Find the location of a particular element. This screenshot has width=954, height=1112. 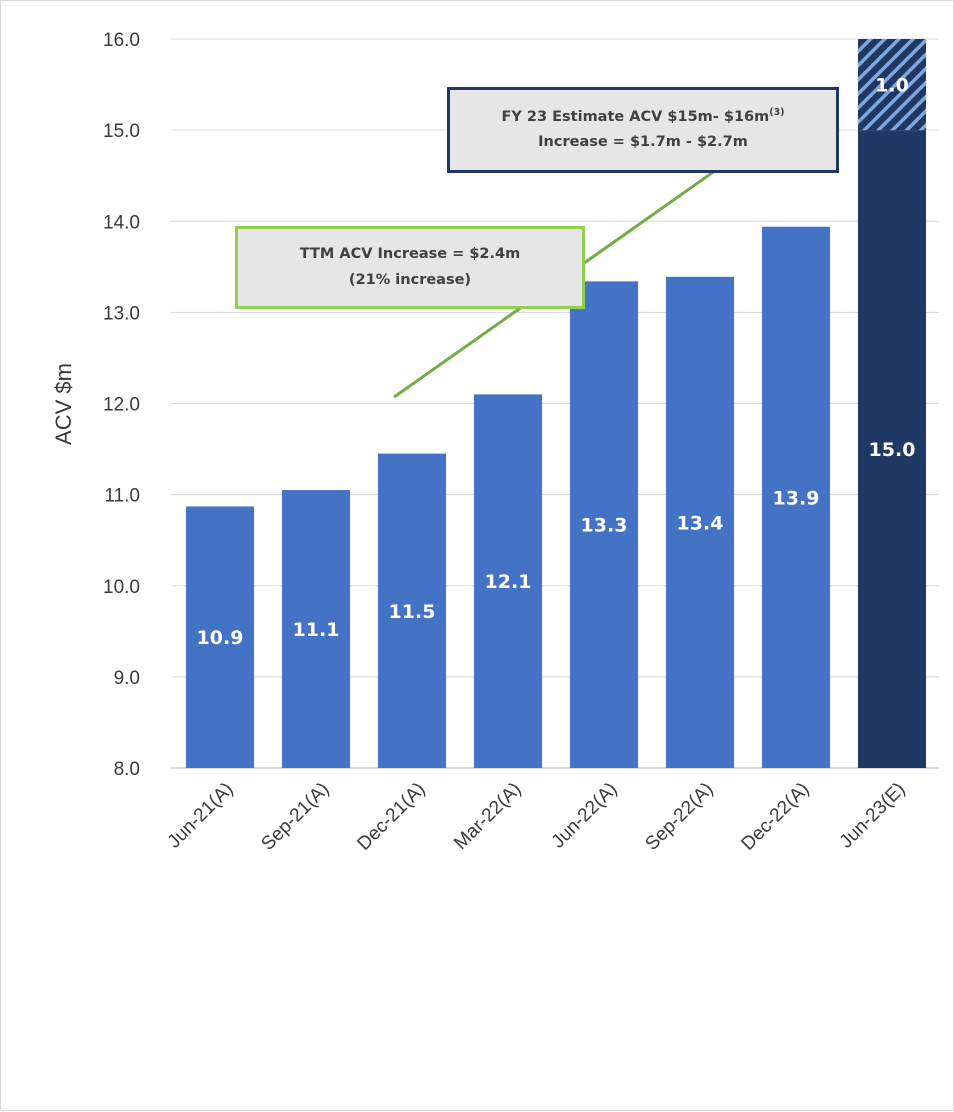

x-category-label: Dec-22(A) is located at coordinates (775, 817).